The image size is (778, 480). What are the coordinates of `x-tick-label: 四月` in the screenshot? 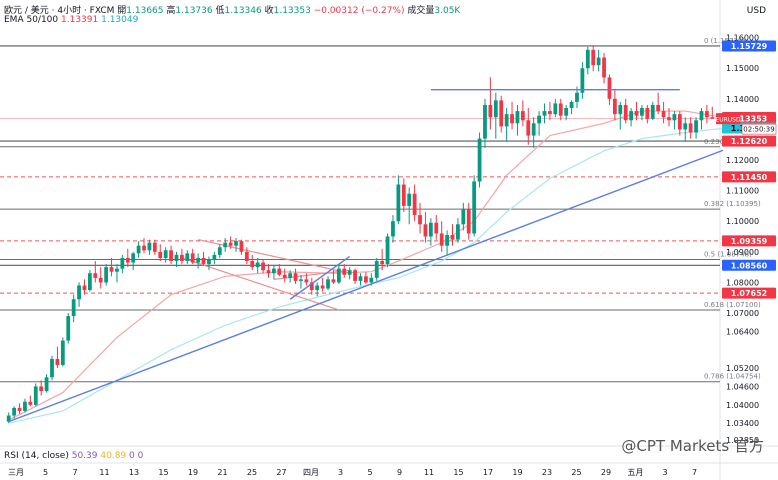 It's located at (311, 472).